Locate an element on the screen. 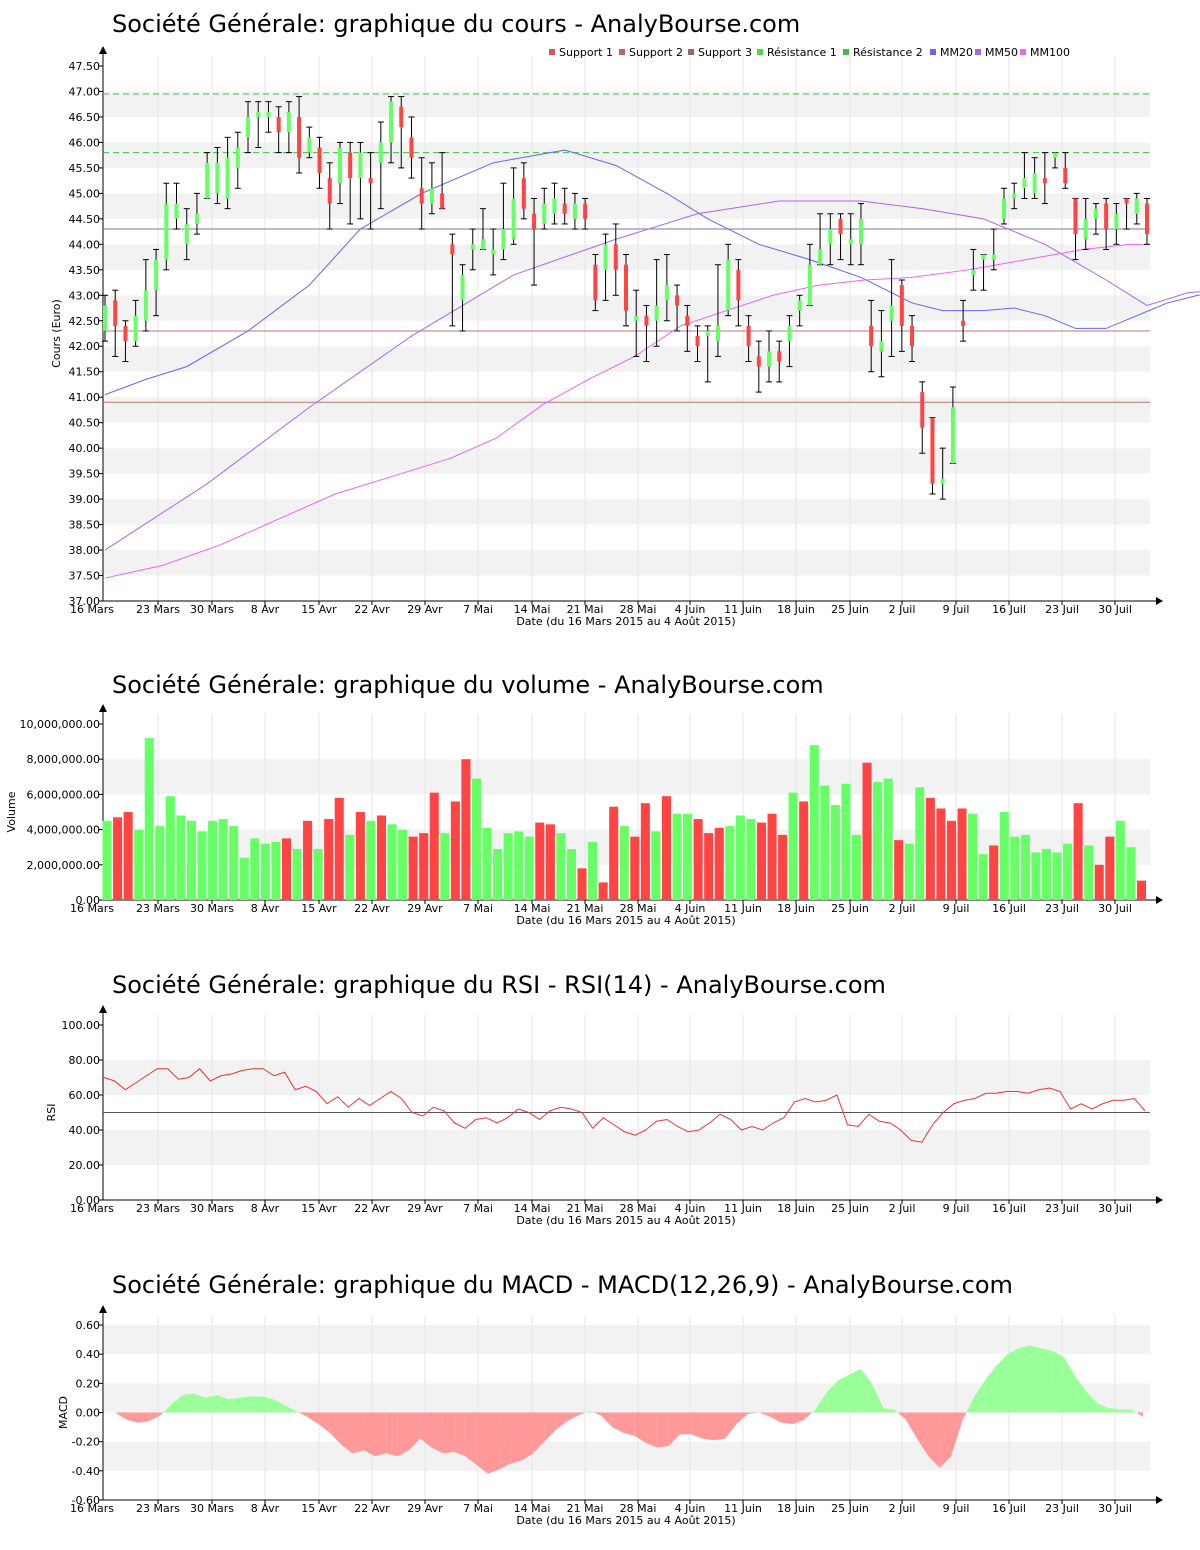 The height and width of the screenshot is (1550, 1200). macd-xtick-label: 25 Juin is located at coordinates (850, 1508).